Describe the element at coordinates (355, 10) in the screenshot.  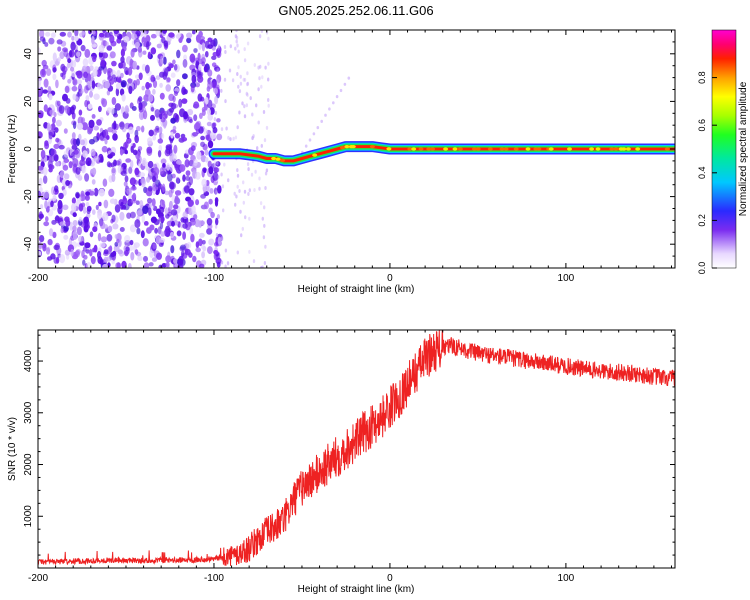
I see `figure-title: GN05.2025.252.06.11.G06` at that location.